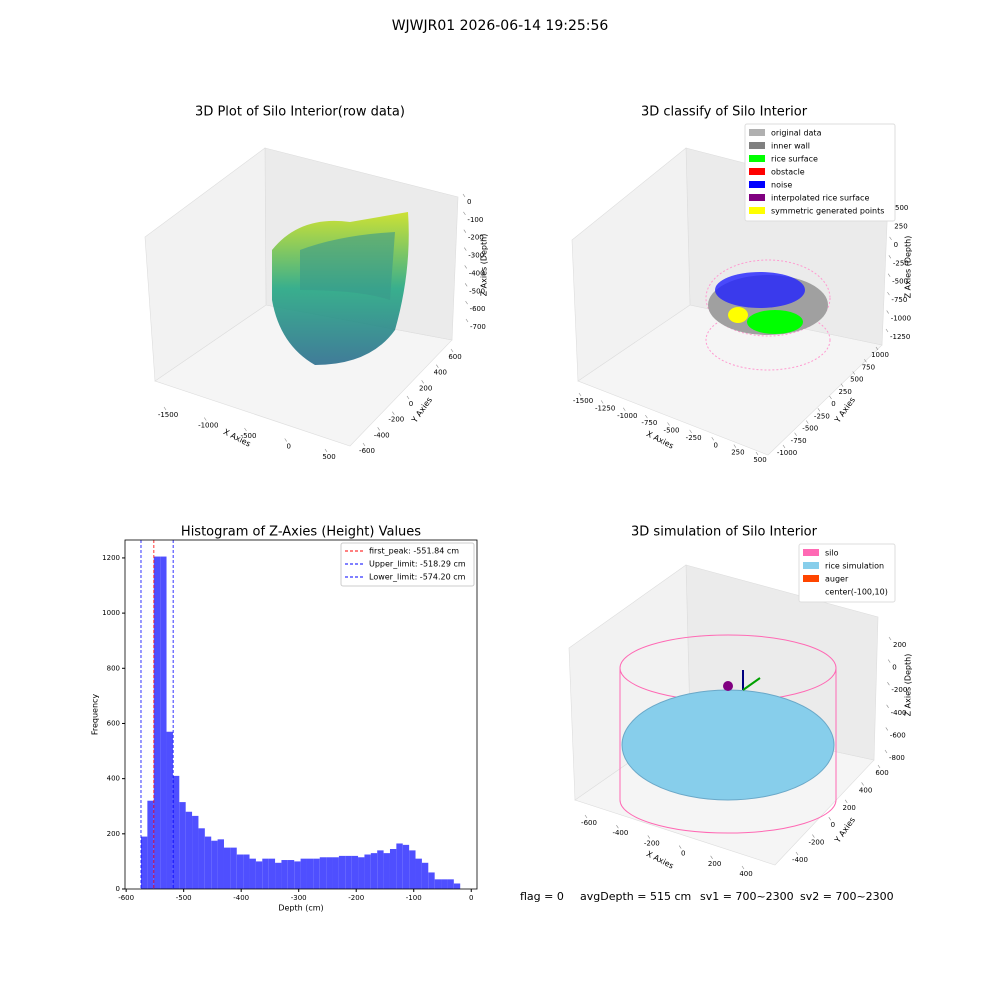  What do you see at coordinates (716, 445) in the screenshot?
I see `x-tick-label: 0` at bounding box center [716, 445].